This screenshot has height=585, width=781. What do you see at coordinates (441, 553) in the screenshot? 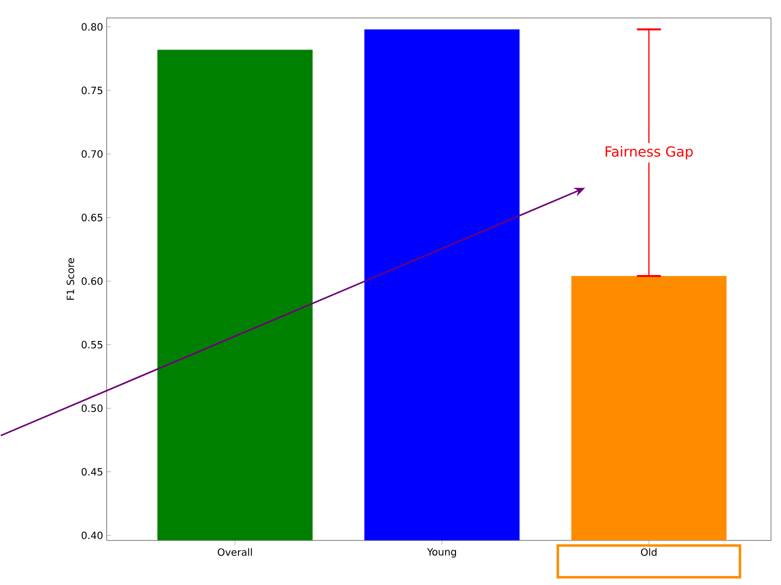
I see `x-tick-label: Young` at bounding box center [441, 553].